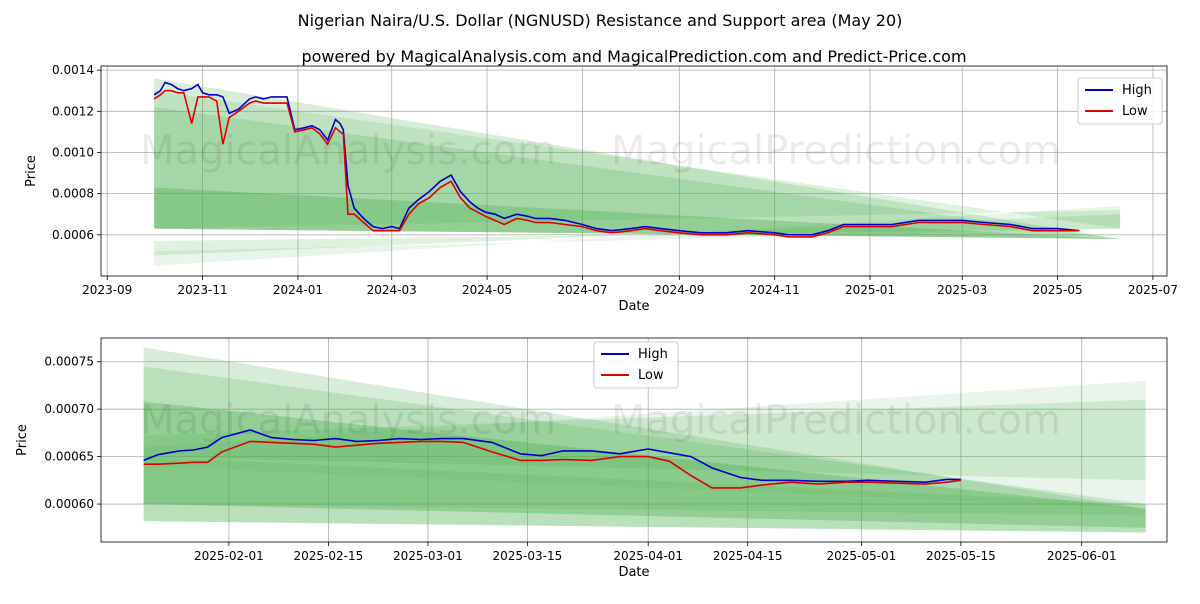 This screenshot has width=1200, height=604. Describe the element at coordinates (69, 409) in the screenshot. I see `y-tick-label: 0.00070` at that location.